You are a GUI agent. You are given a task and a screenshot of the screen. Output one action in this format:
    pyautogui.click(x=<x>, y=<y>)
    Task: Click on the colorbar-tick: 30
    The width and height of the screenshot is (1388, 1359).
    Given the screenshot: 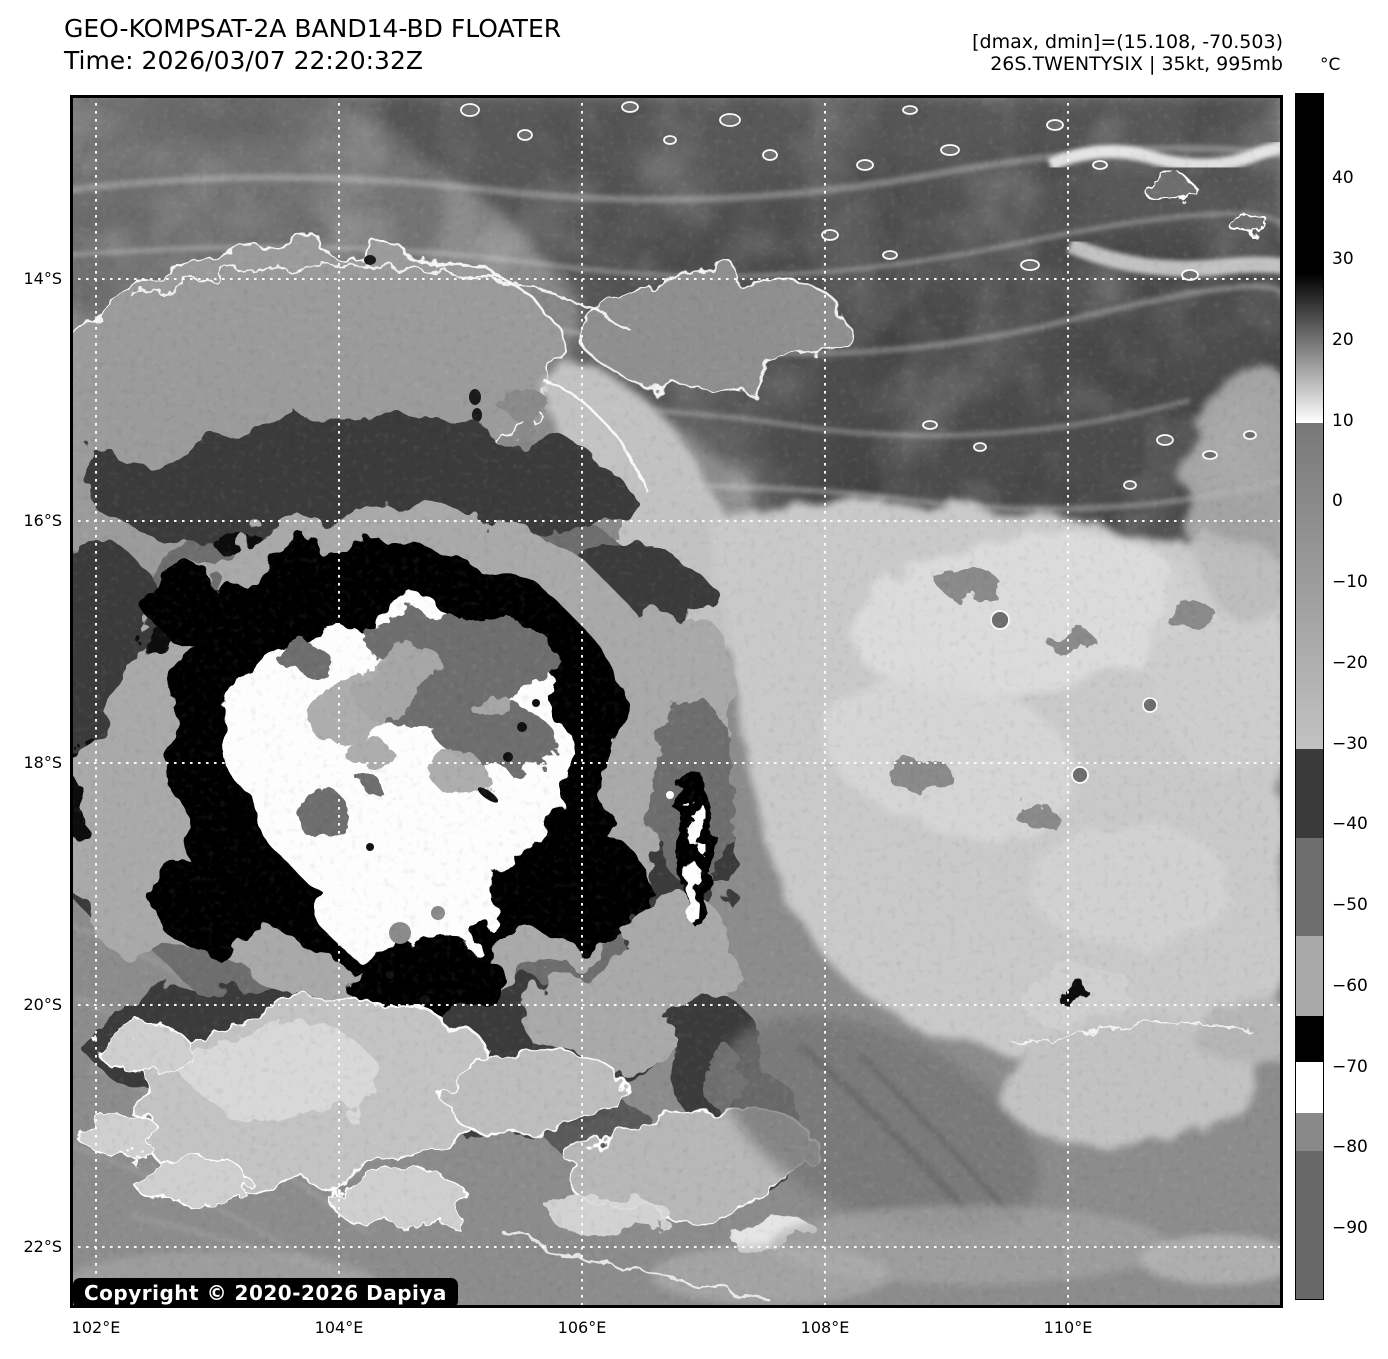 What is the action you would take?
    pyautogui.click(x=1343, y=259)
    